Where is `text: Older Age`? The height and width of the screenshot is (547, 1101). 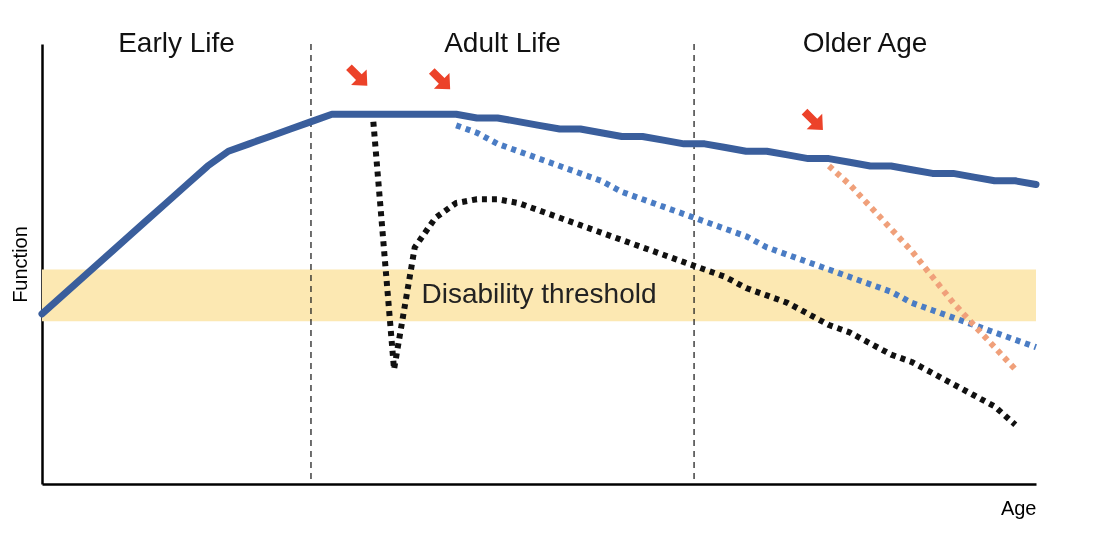 text: Older Age is located at coordinates (865, 42).